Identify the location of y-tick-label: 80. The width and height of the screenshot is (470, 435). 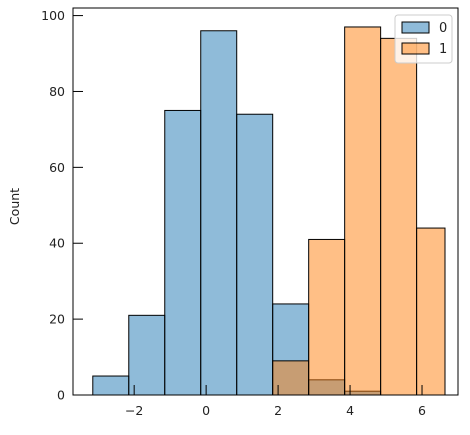
(57, 91).